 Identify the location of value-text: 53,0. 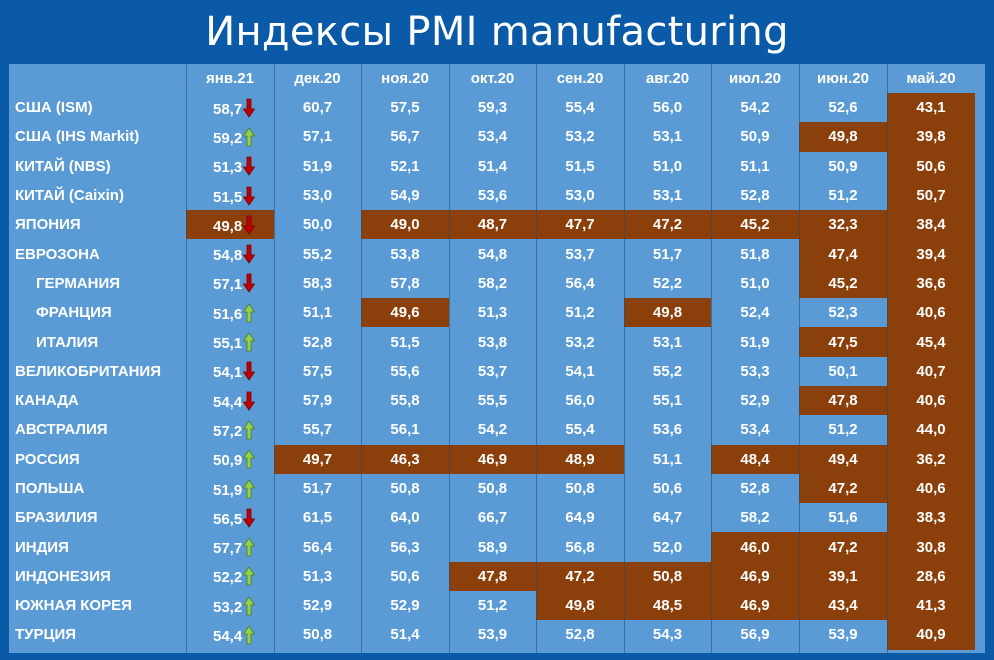
(317, 196).